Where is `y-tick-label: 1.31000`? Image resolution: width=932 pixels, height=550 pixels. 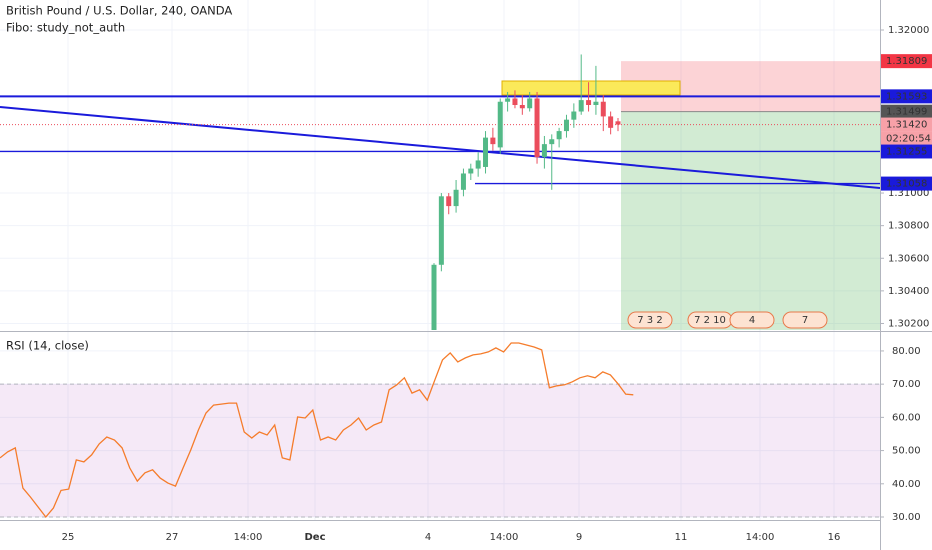
y-tick-label: 1.31000 is located at coordinates (908, 193).